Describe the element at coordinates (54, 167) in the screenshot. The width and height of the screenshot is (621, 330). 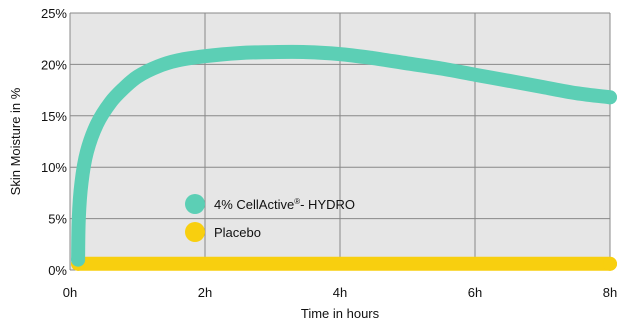
I see `y-tick-label: 10%` at that location.